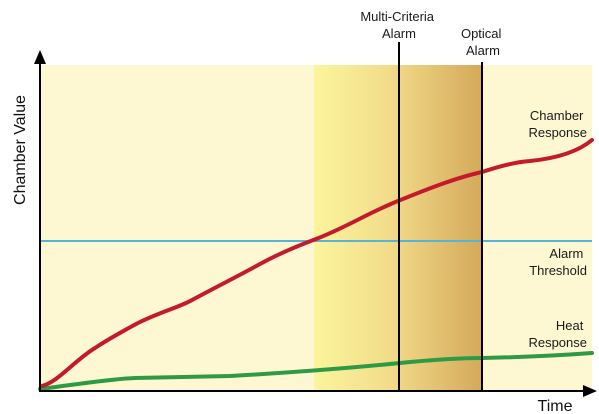 This screenshot has height=414, width=599. I want to click on multi-criteria-alarm-label: Multi-Criteria Alarm, so click(398, 25).